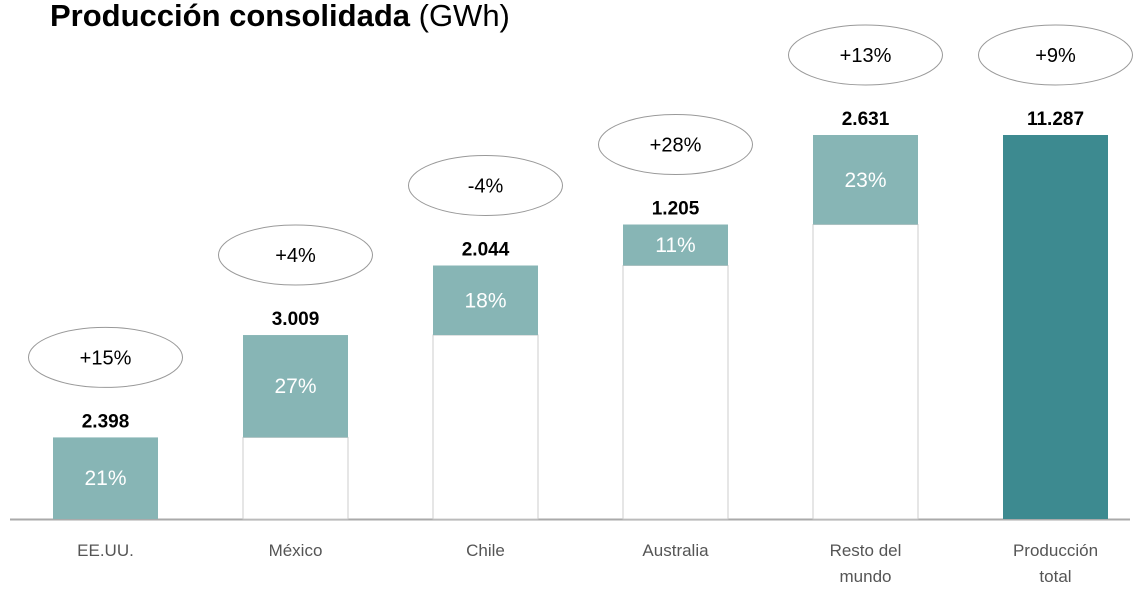 This screenshot has width=1139, height=593. What do you see at coordinates (866, 119) in the screenshot?
I see `value-label: 2.631` at bounding box center [866, 119].